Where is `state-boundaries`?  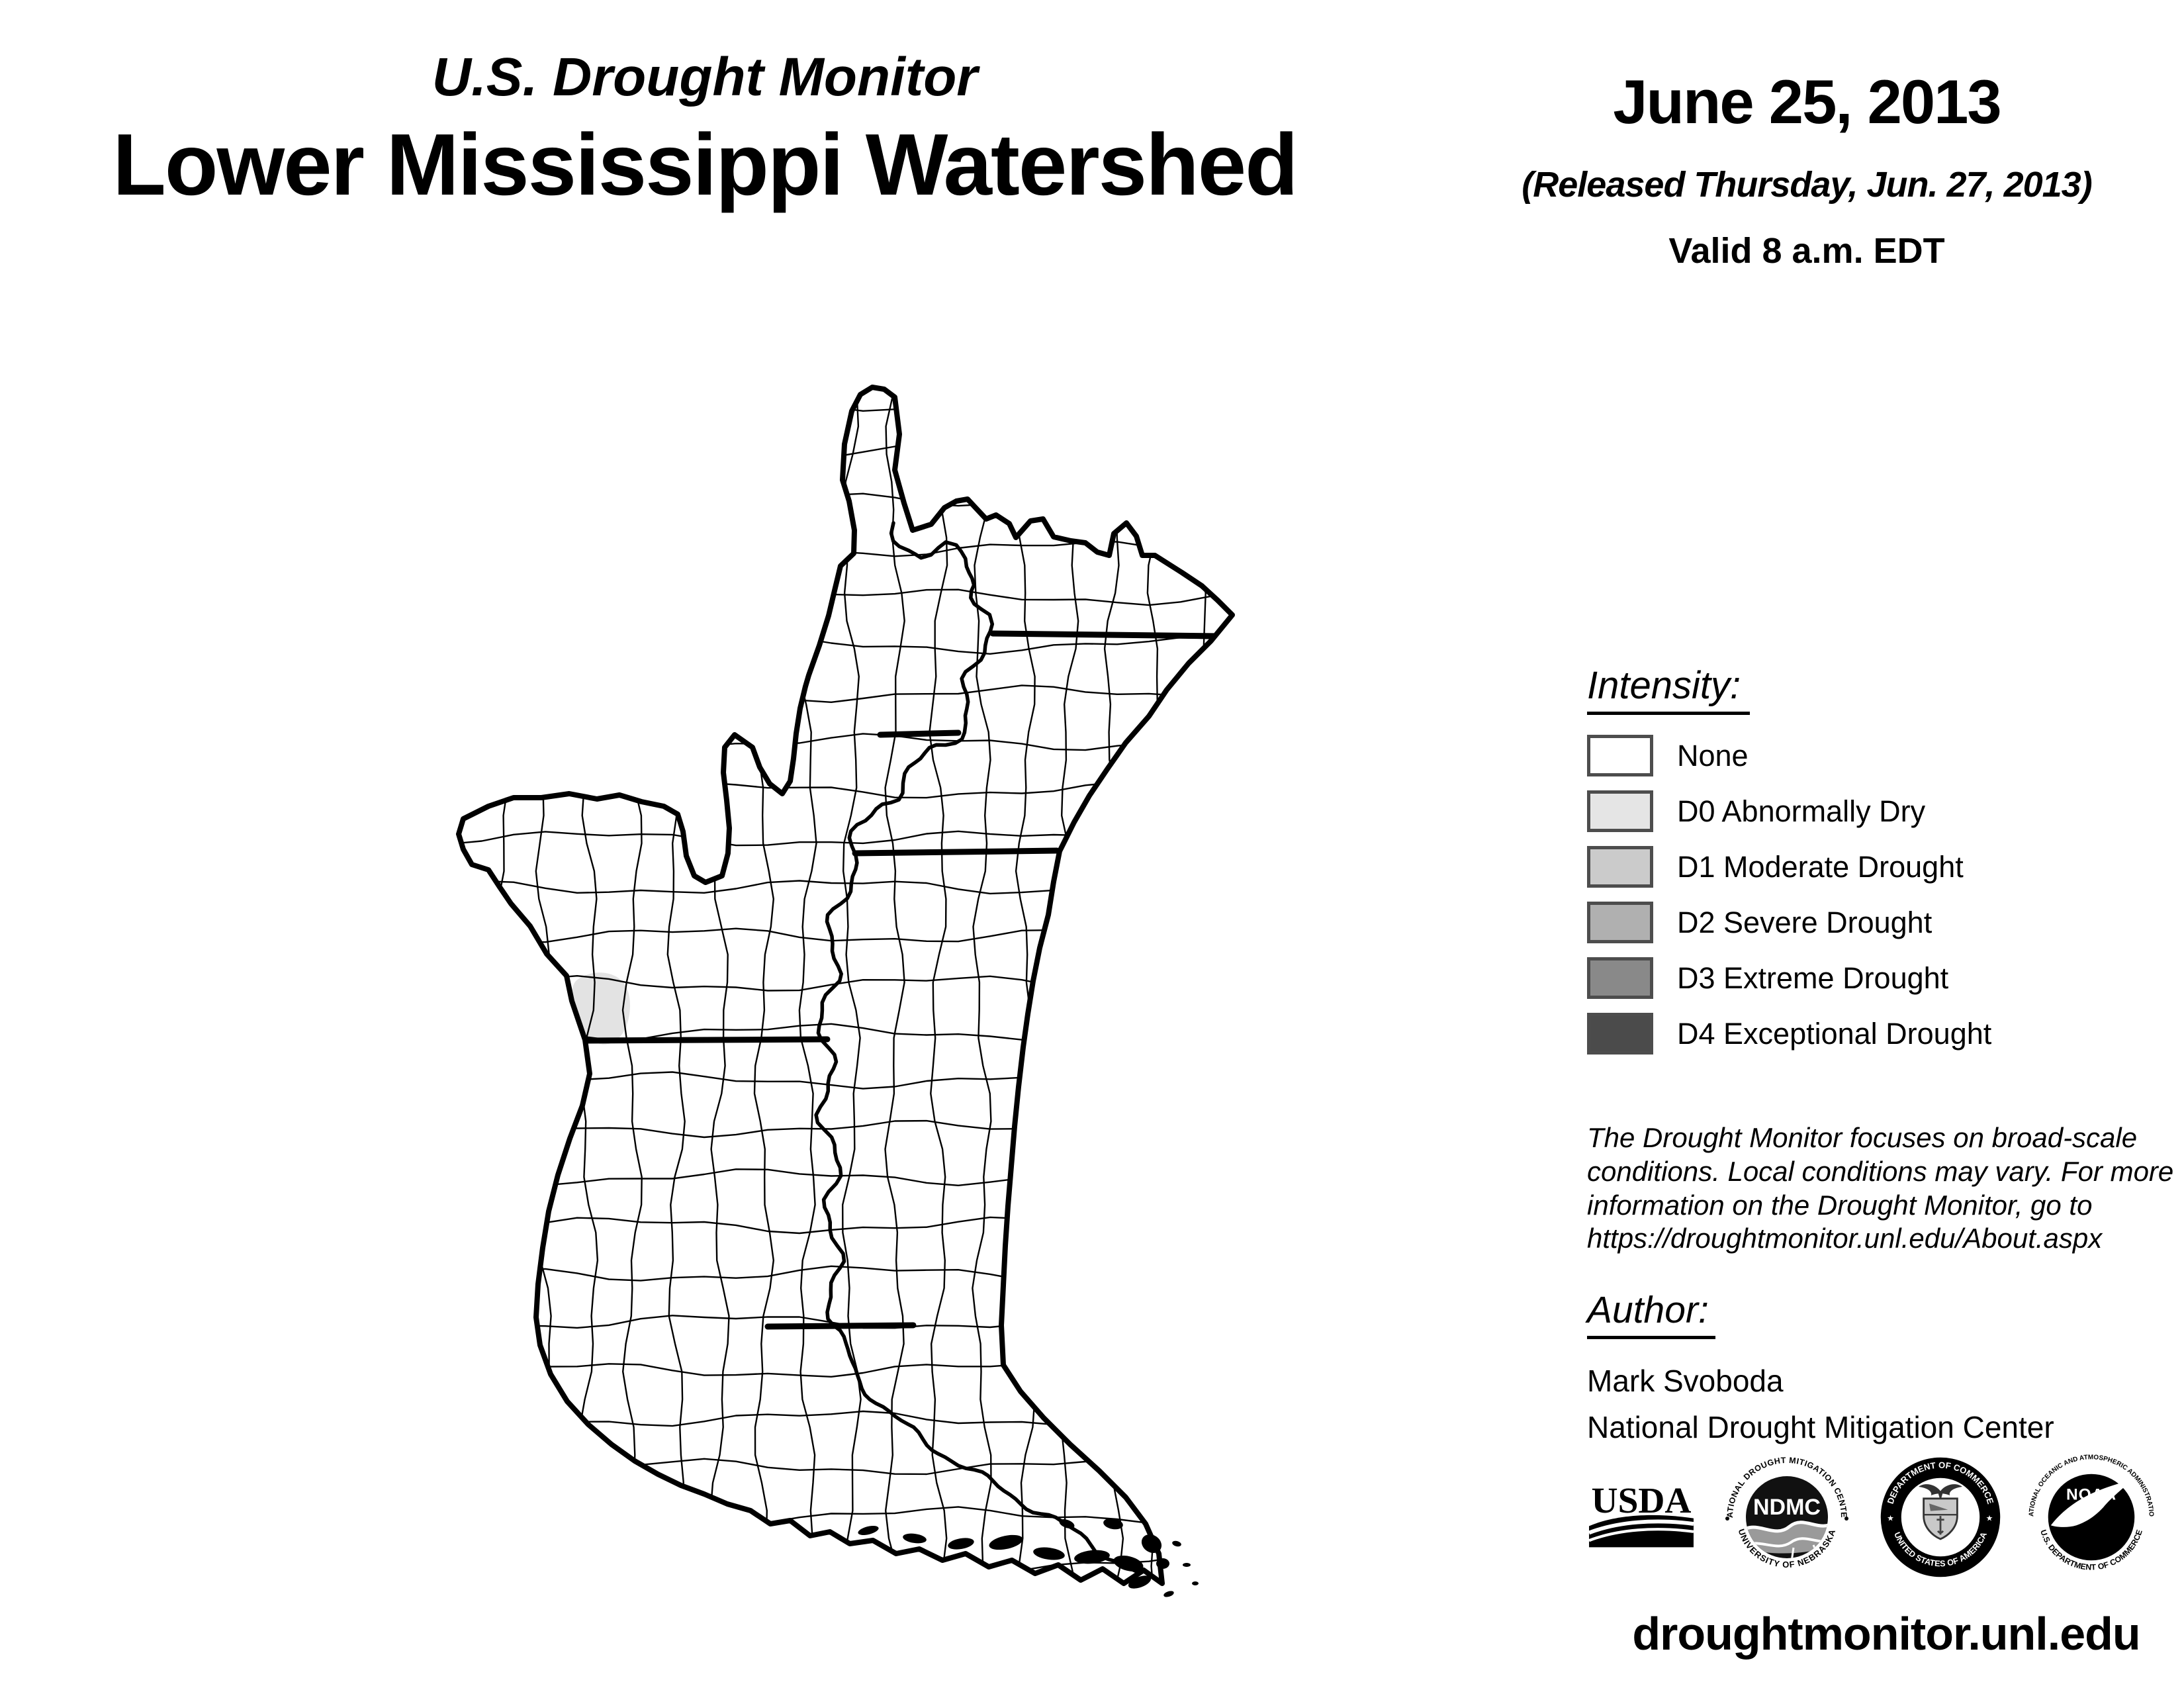 state-boundaries is located at coordinates (903, 980).